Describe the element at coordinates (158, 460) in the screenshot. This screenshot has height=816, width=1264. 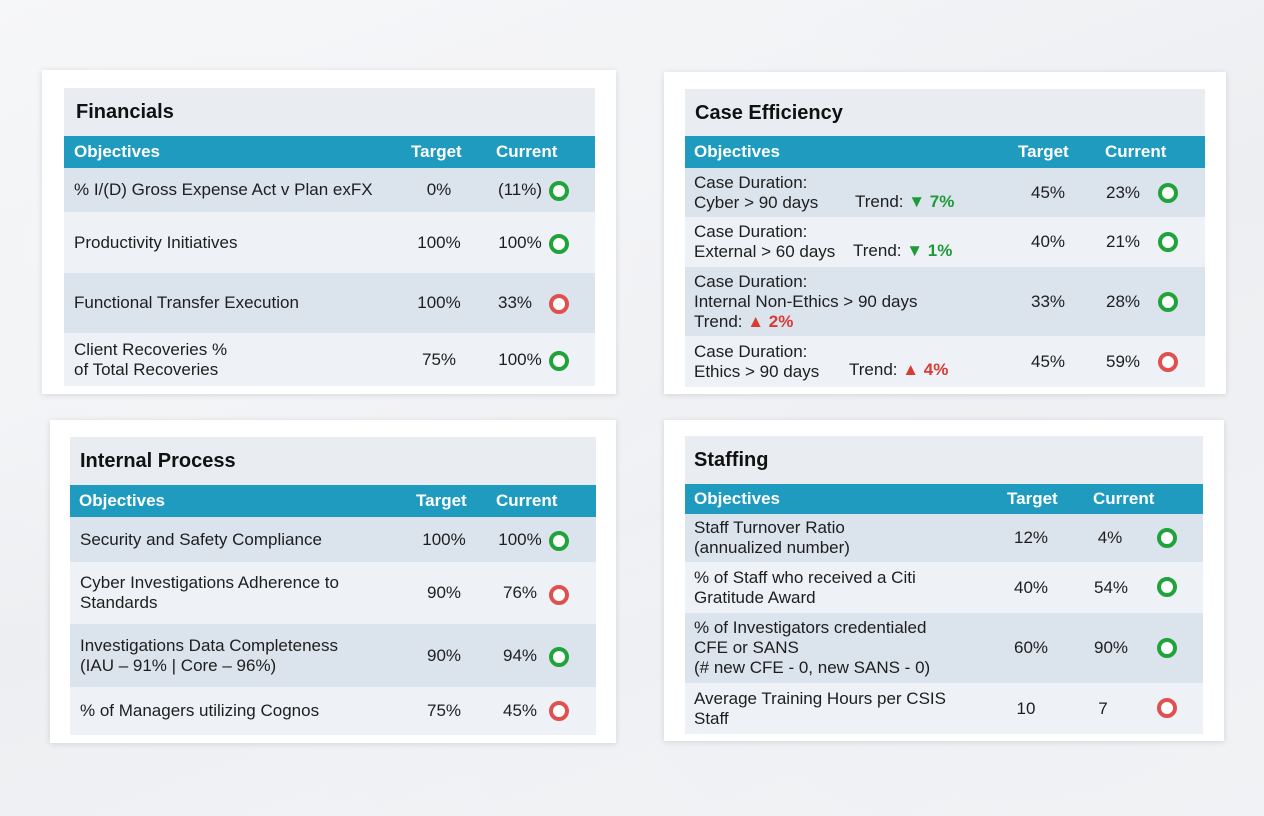
I see `internal-process-title: Internal Process` at that location.